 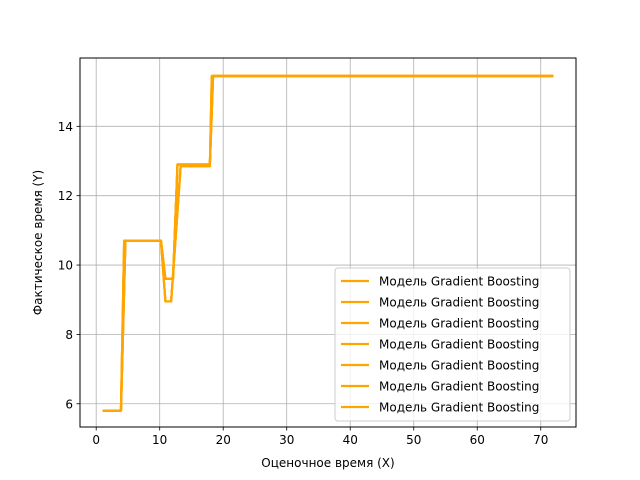 What do you see at coordinates (65, 196) in the screenshot?
I see `y-tick-label: 12` at bounding box center [65, 196].